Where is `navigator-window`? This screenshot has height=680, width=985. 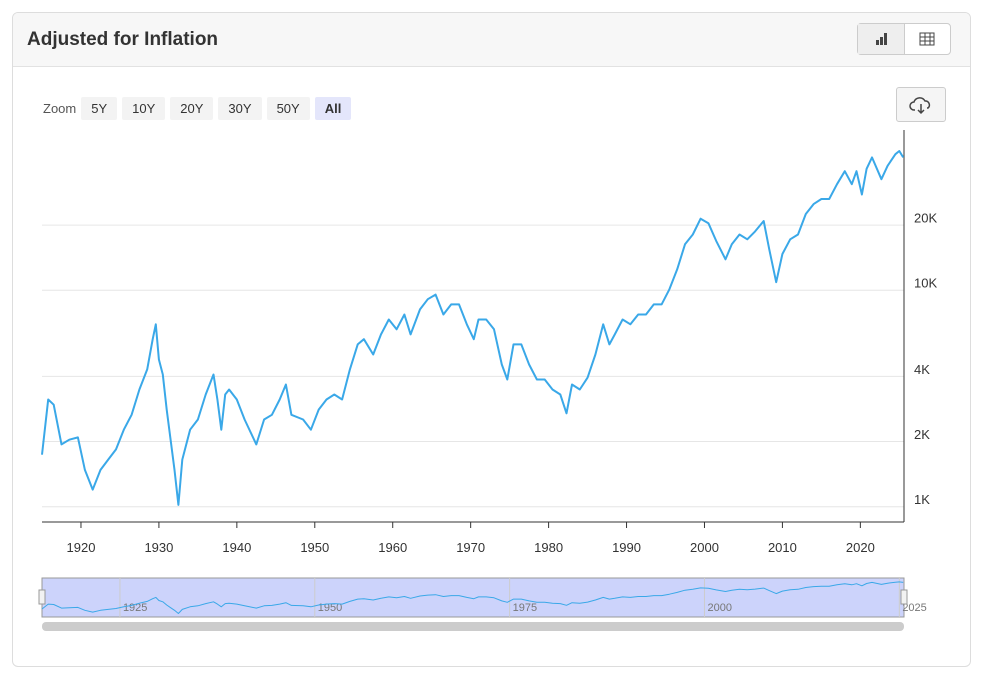
navigator-window is located at coordinates (473, 597).